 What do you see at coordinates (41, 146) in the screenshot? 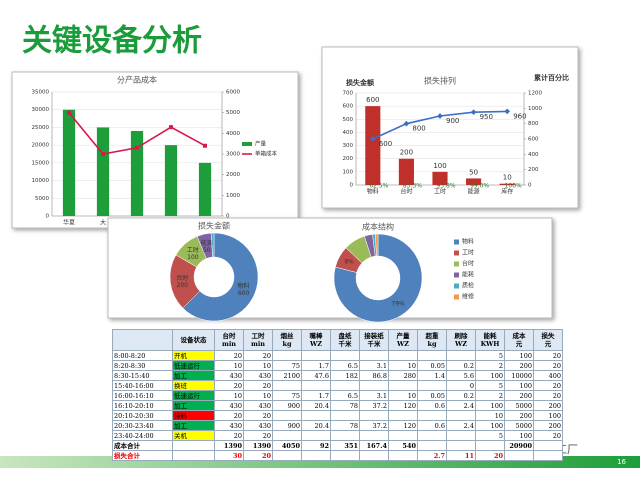
I see `y-tick-label: 20000` at bounding box center [41, 146].